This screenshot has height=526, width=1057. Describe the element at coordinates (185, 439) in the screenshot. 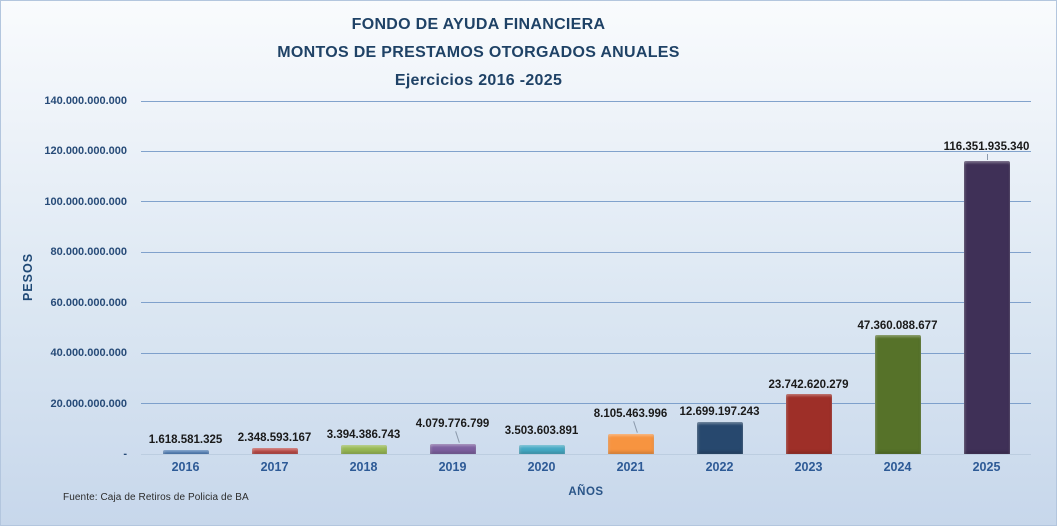

I see `value-label-2016: 1.618.581.325` at that location.